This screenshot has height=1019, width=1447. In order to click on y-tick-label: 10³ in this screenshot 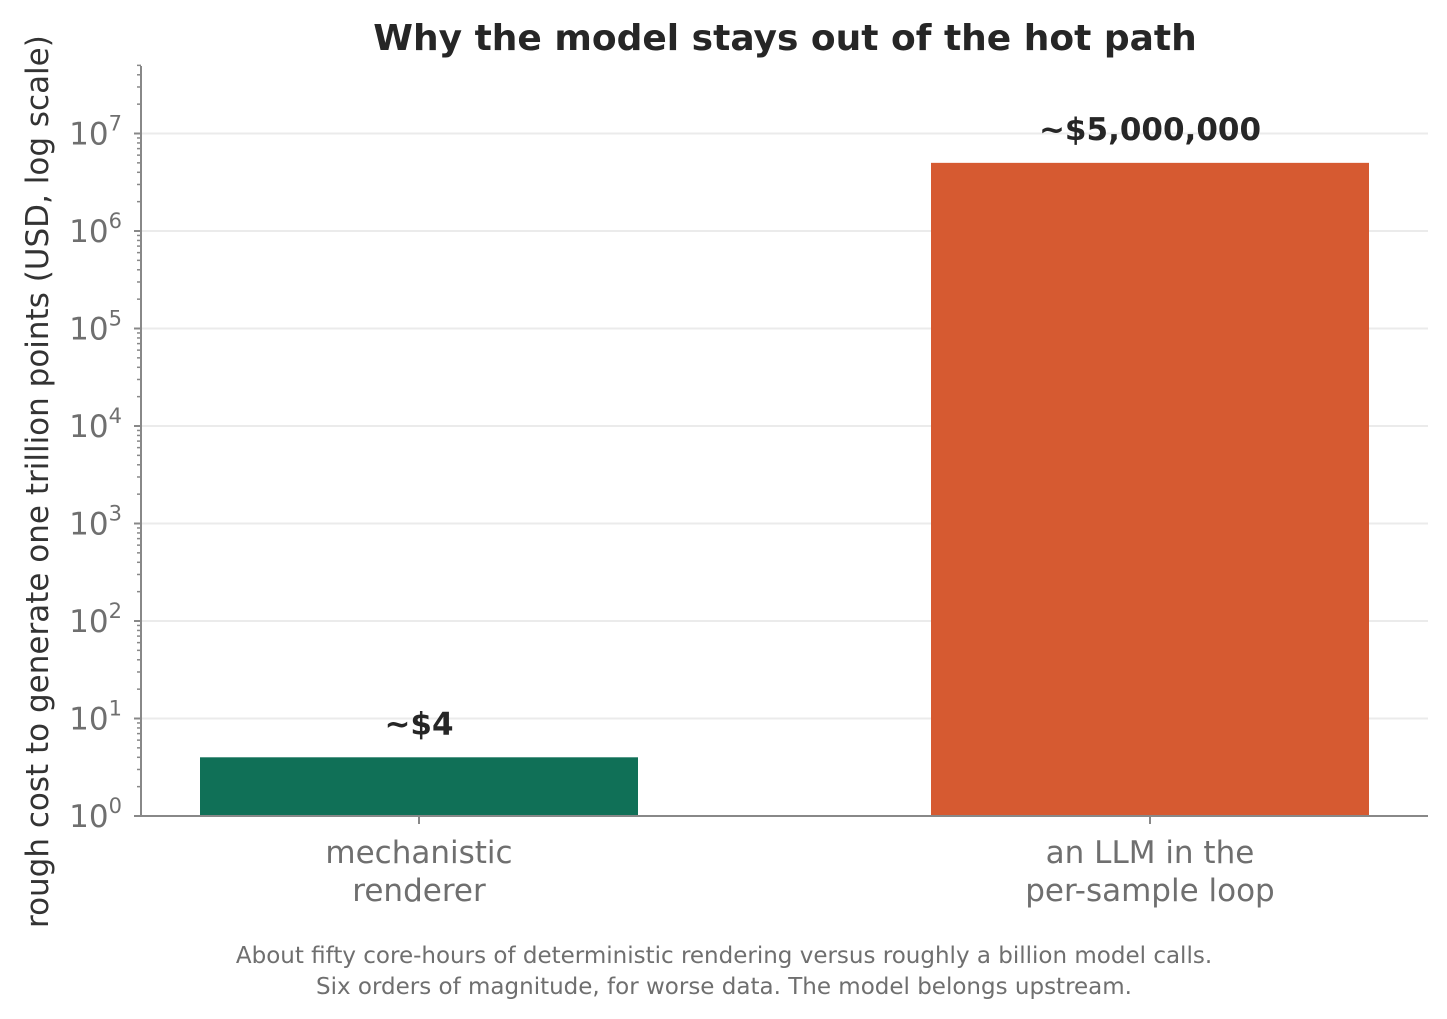, I will do `click(95, 522)`.